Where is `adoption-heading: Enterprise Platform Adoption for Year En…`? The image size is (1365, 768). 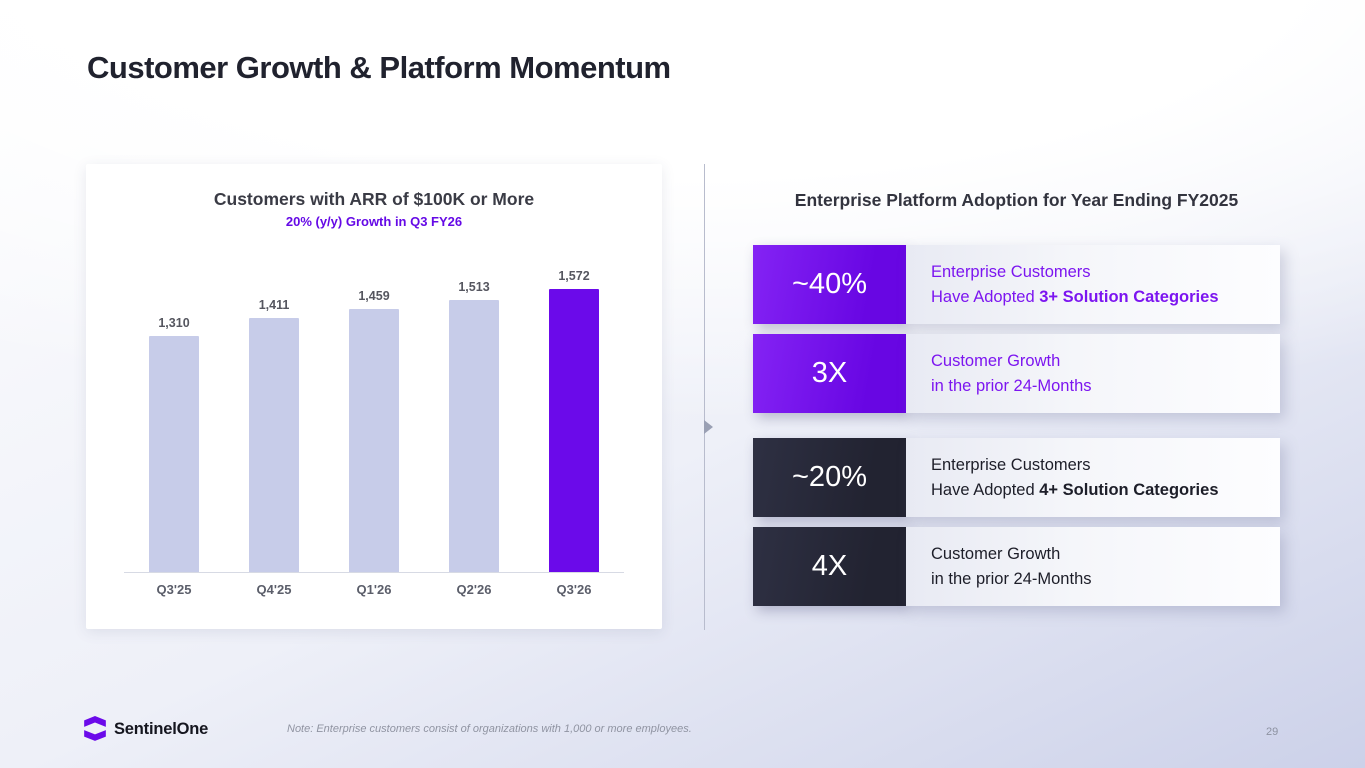 adoption-heading: Enterprise Platform Adoption for Year En… is located at coordinates (1016, 200).